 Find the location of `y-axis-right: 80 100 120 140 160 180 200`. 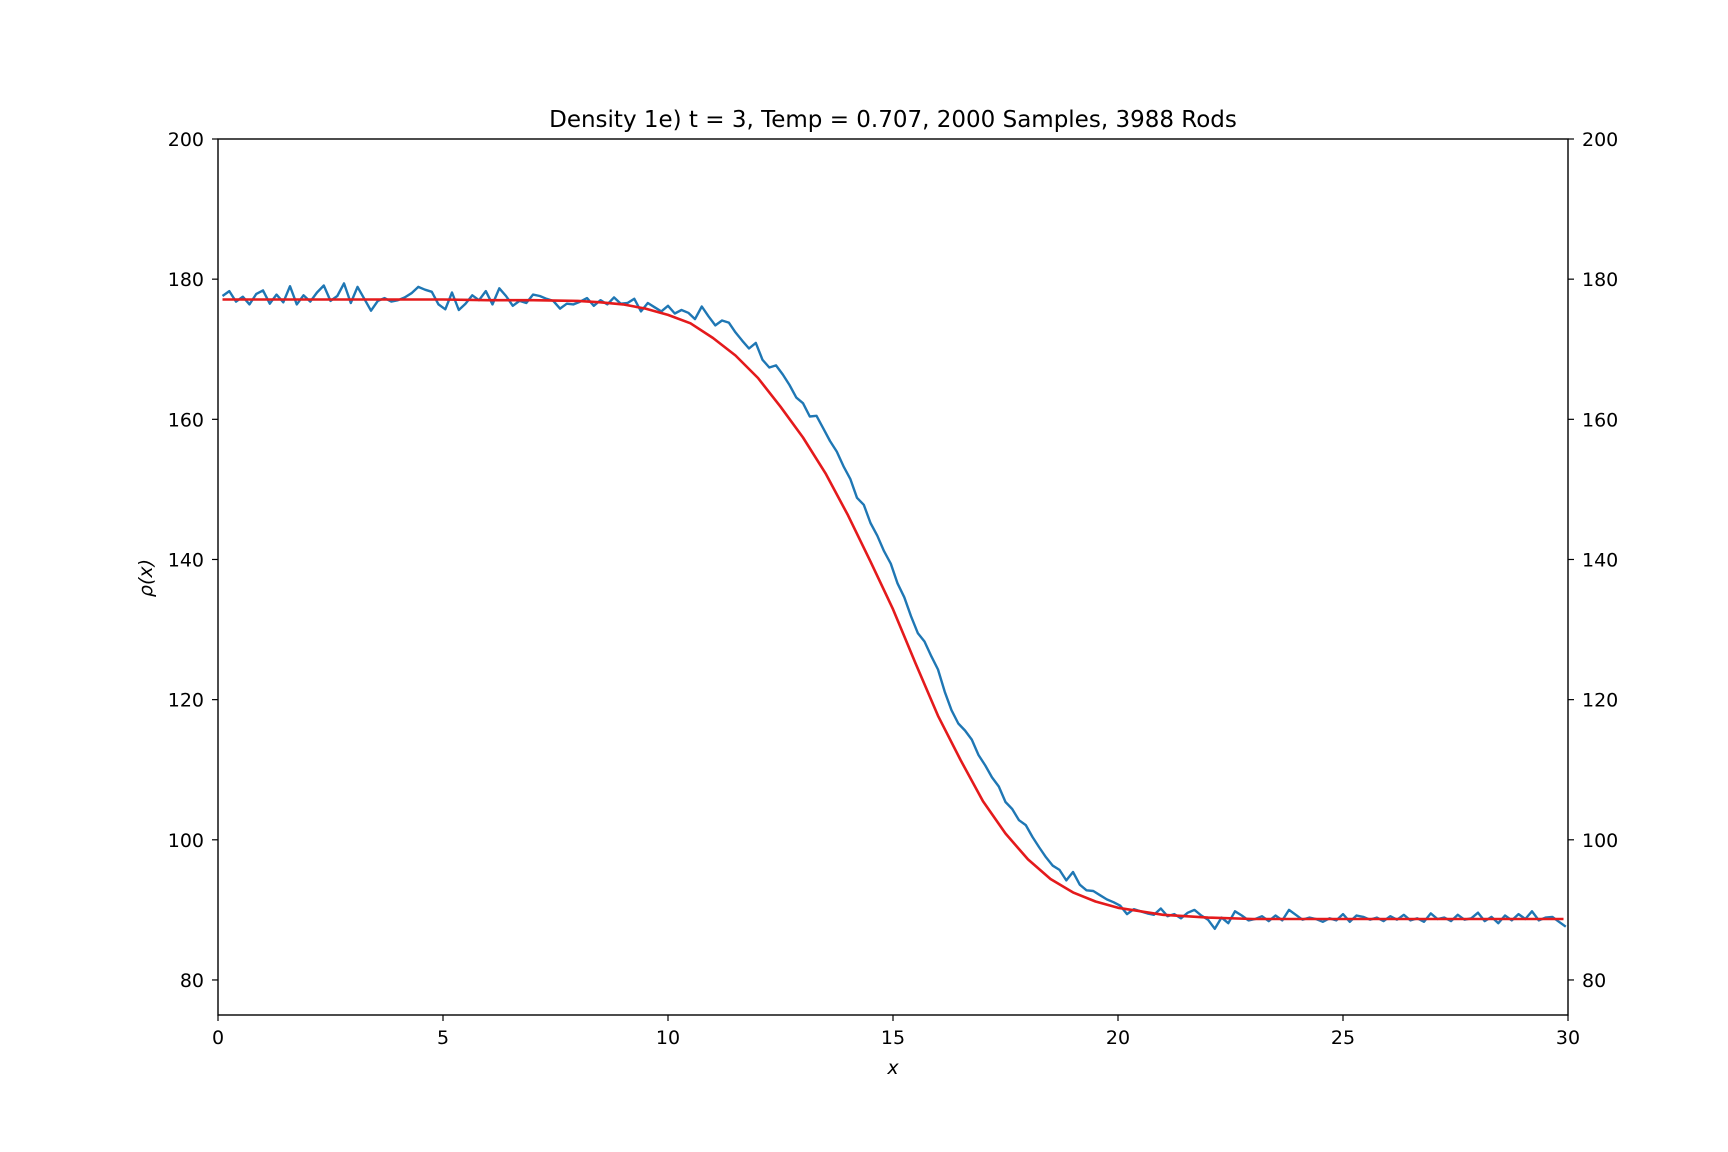

y-axis-right: 80 100 120 140 160 180 200 is located at coordinates (1593, 560).